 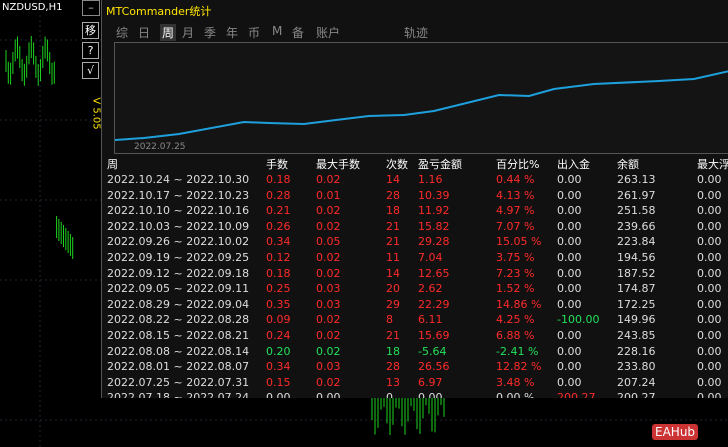 What do you see at coordinates (112, 164) in the screenshot?
I see `column-header: 周` at bounding box center [112, 164].